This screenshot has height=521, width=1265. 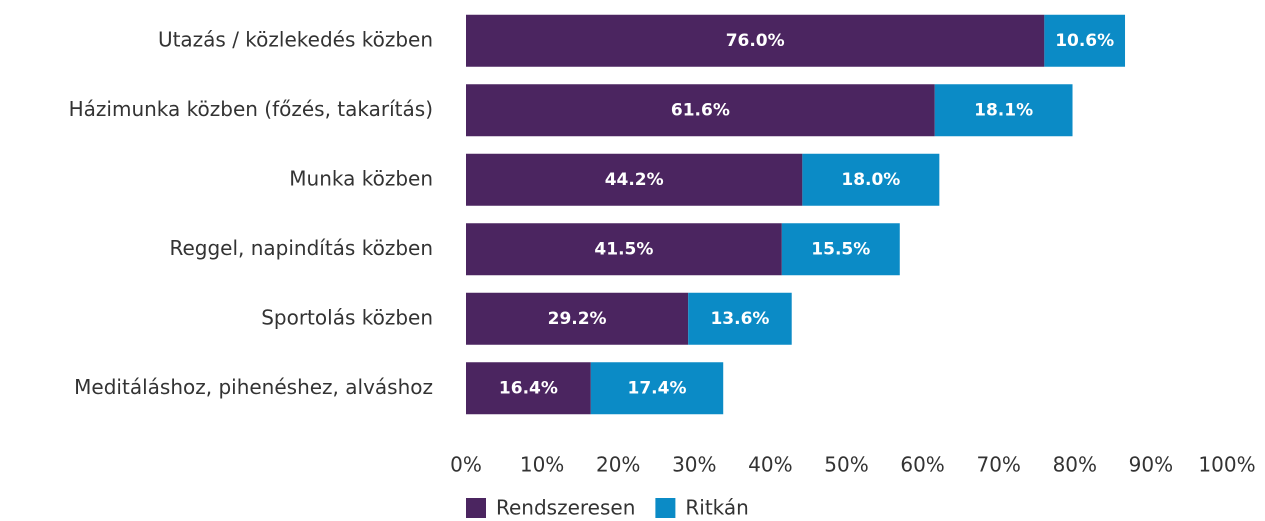 I want to click on category-label: Munka közben, so click(x=361, y=178).